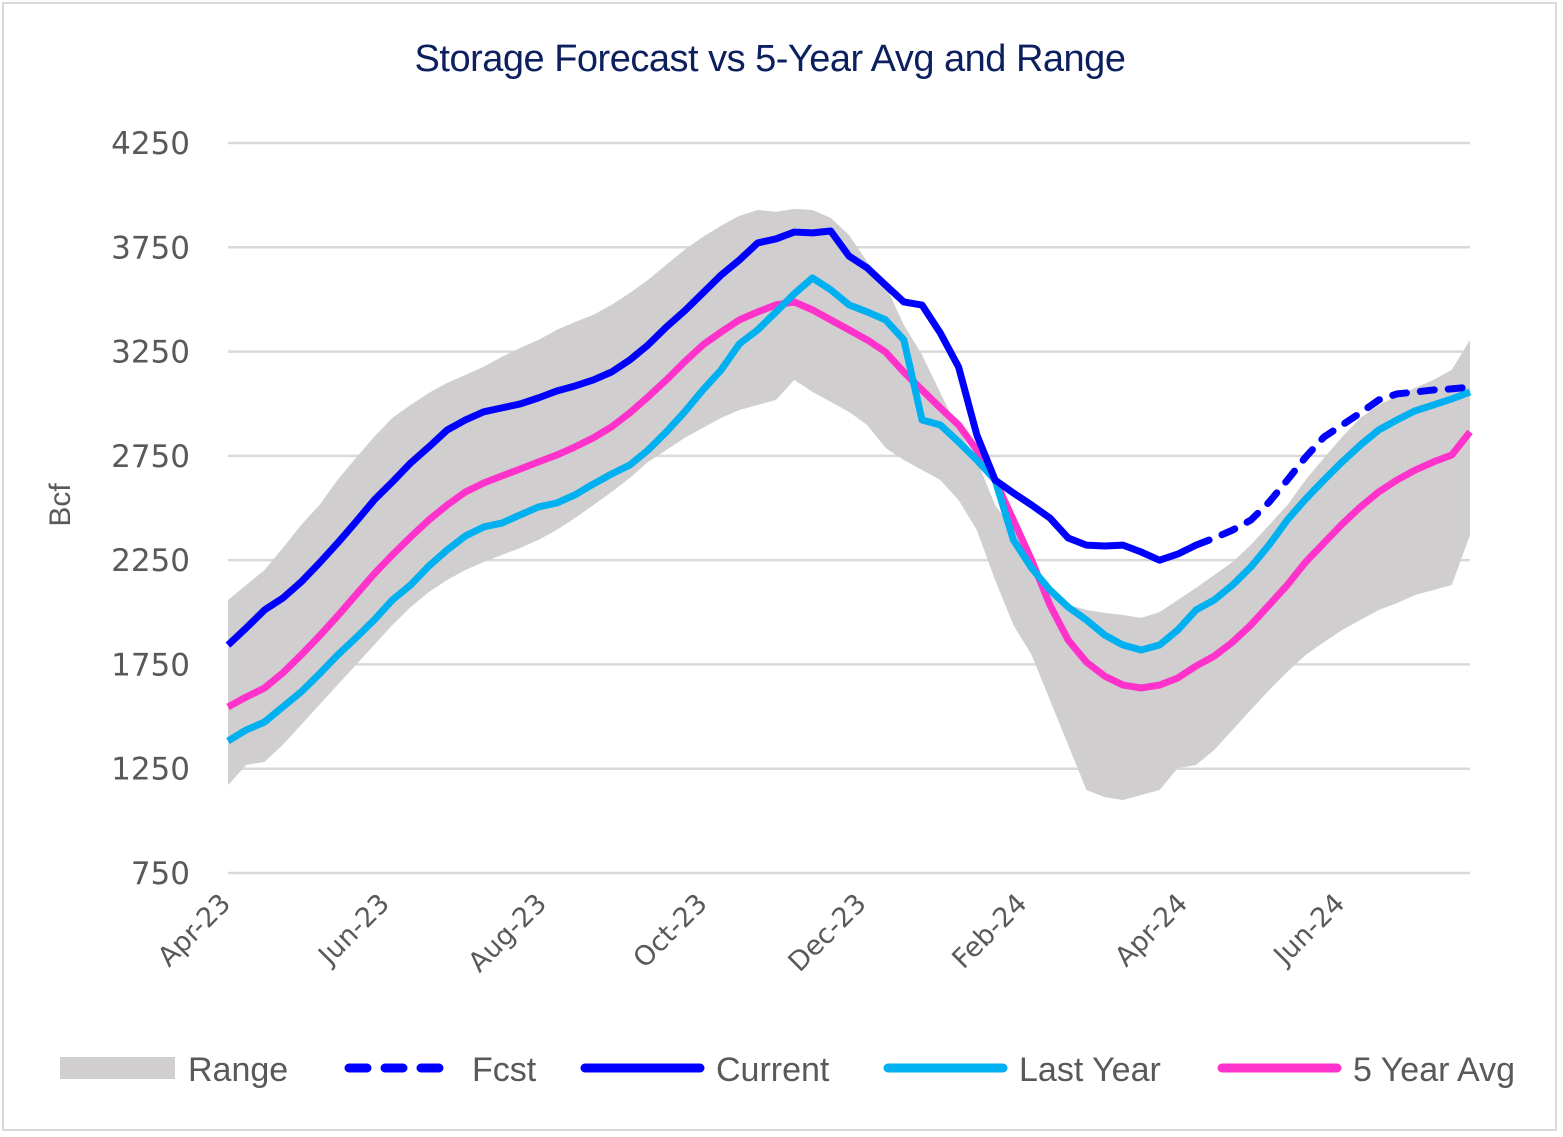 This screenshot has width=1563, height=1137. I want to click on legend-label: Fcst, so click(504, 1070).